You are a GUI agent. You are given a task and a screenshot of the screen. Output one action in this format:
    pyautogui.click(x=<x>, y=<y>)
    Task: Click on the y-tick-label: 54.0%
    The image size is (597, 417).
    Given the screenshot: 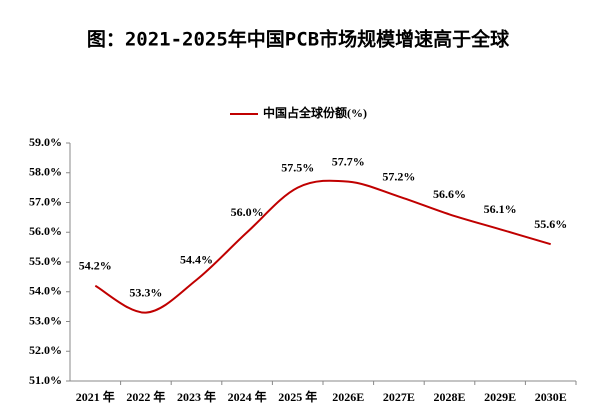 What is the action you would take?
    pyautogui.click(x=45, y=291)
    